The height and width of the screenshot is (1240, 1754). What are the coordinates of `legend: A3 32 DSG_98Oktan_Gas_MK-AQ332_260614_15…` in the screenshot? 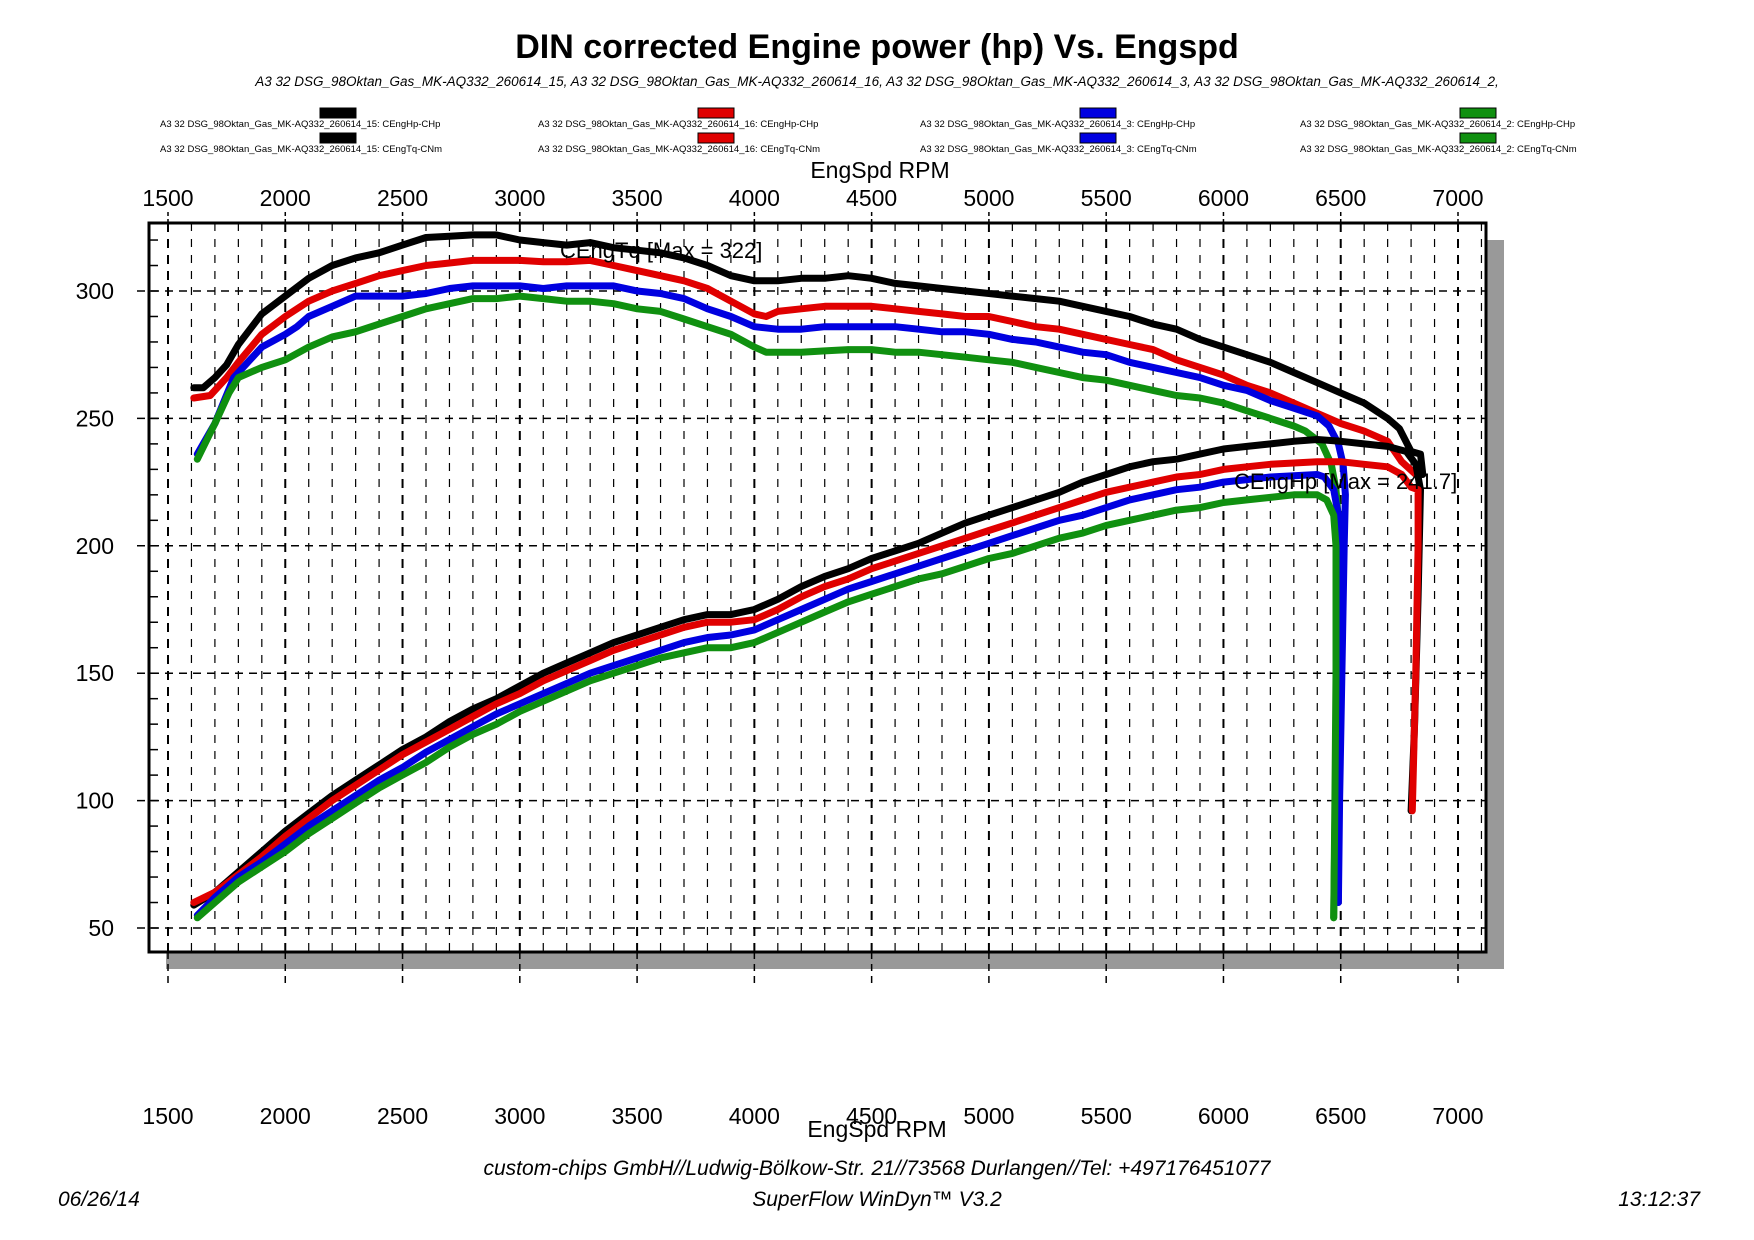 It's located at (868, 131).